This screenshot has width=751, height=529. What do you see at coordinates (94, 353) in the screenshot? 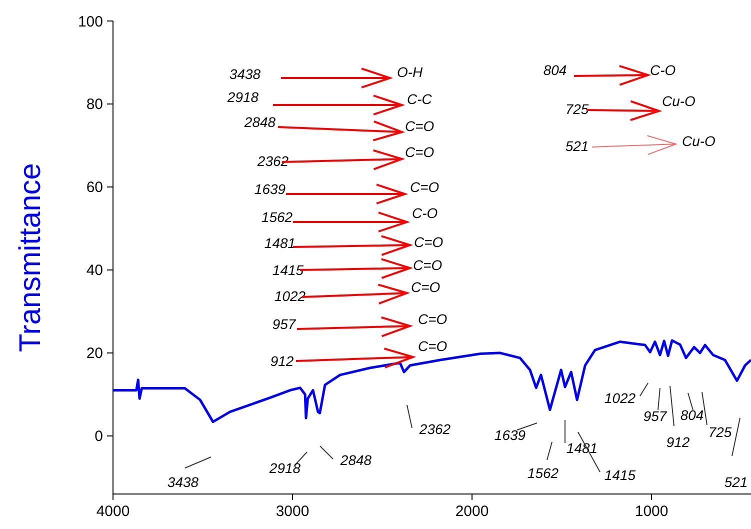
I see `y-tick-label: 20` at bounding box center [94, 353].